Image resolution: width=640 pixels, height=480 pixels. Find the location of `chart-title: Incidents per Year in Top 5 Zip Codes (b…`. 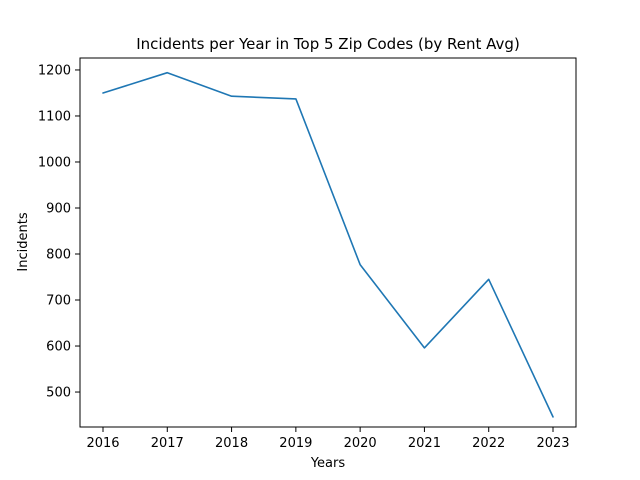

chart-title: Incidents per Year in Top 5 Zip Codes (b… is located at coordinates (328, 44).